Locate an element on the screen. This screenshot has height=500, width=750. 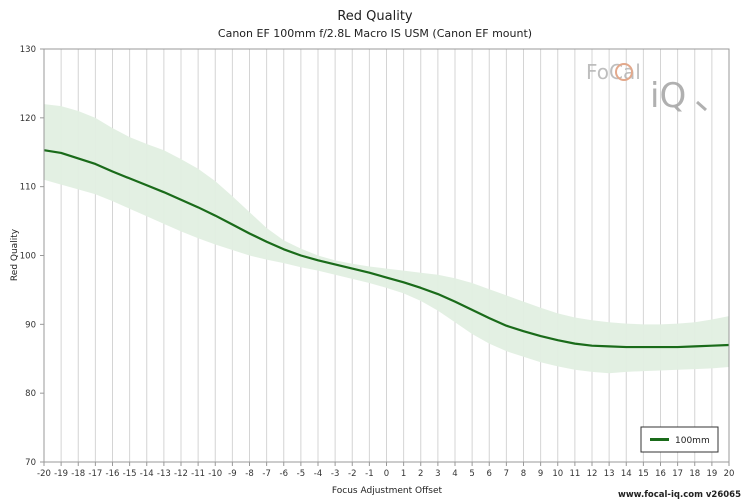
y-tick-label: 130 is located at coordinates (28, 50).